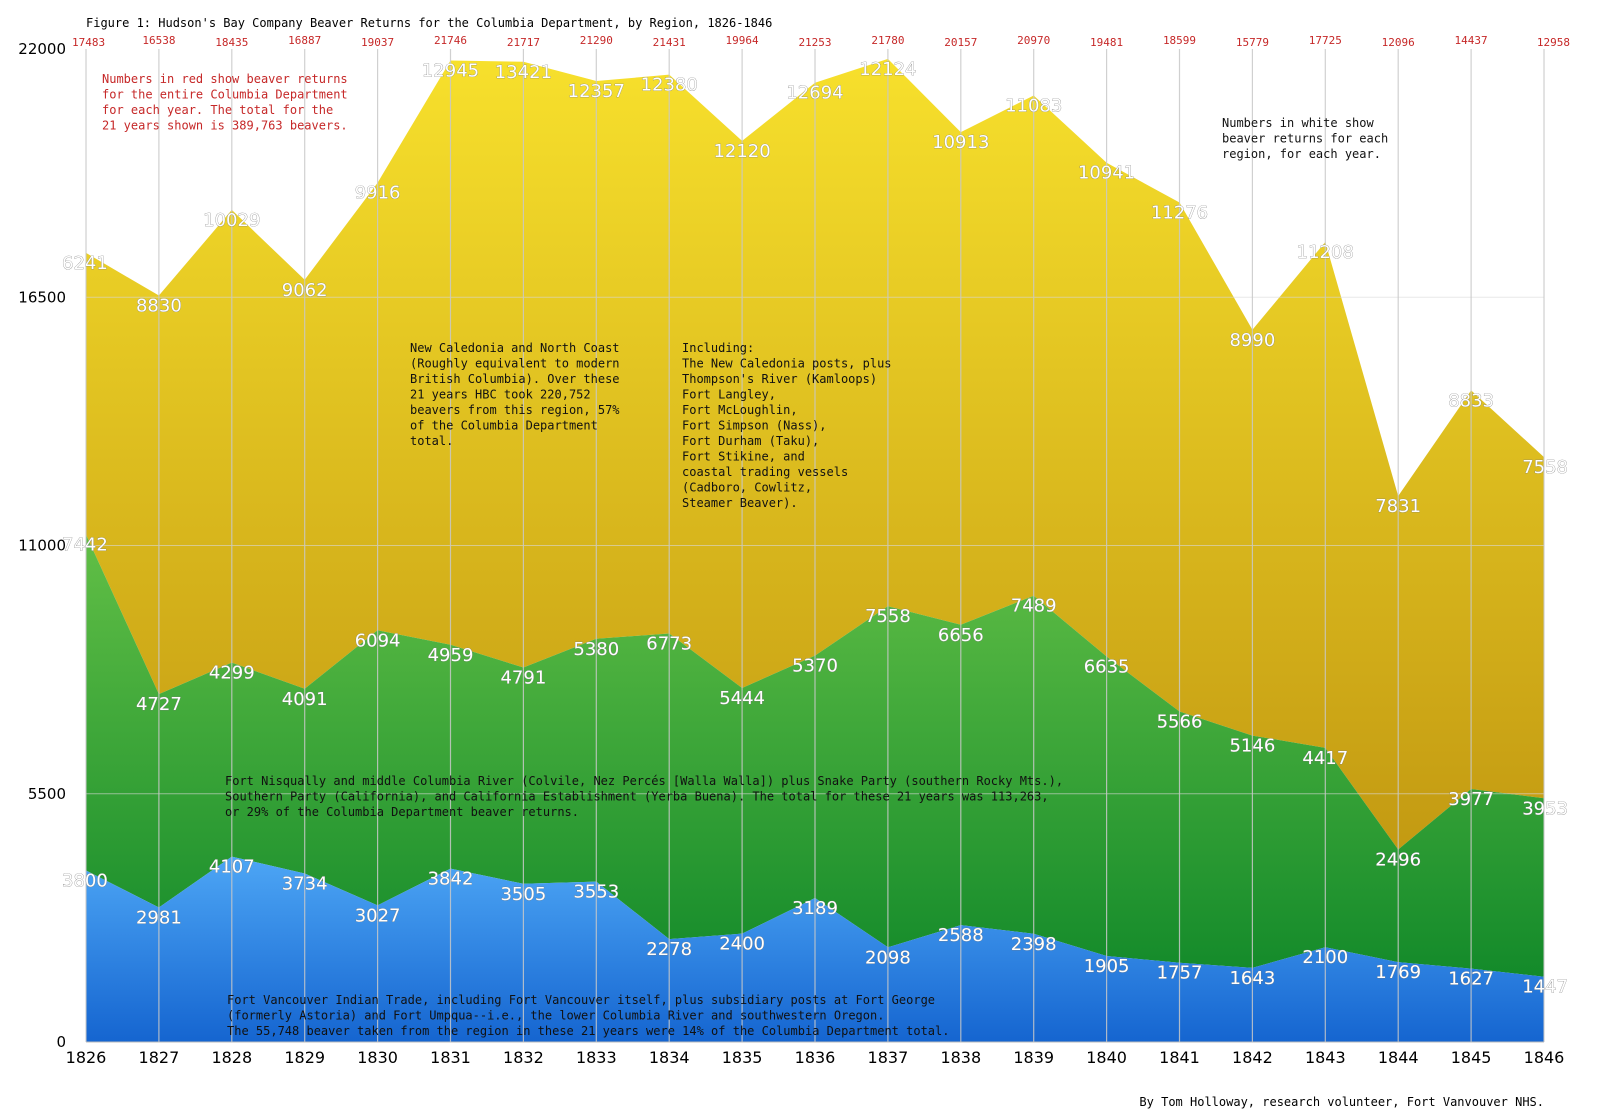 This screenshot has width=1600, height=1113. Describe the element at coordinates (159, 1057) in the screenshot. I see `x-tick-label: 1827` at that location.